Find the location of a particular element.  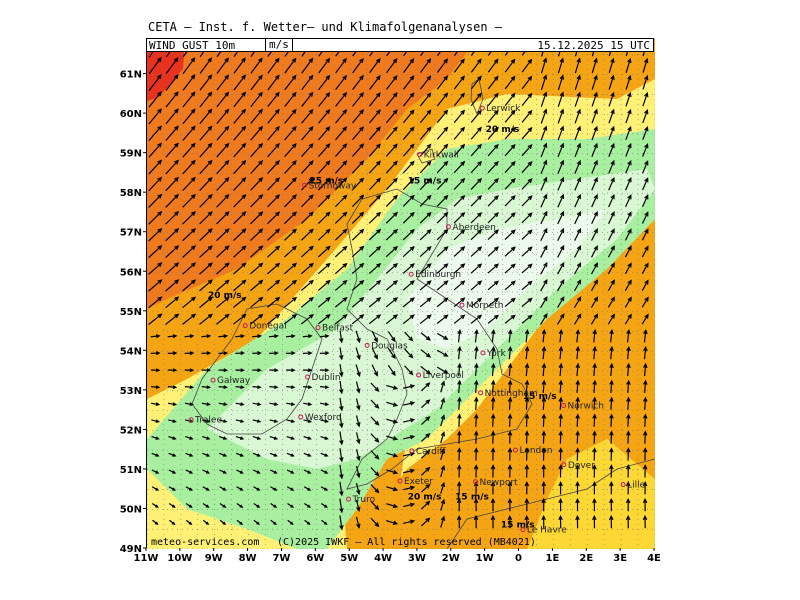

lon-tick-label: 1W is located at coordinates (485, 558).